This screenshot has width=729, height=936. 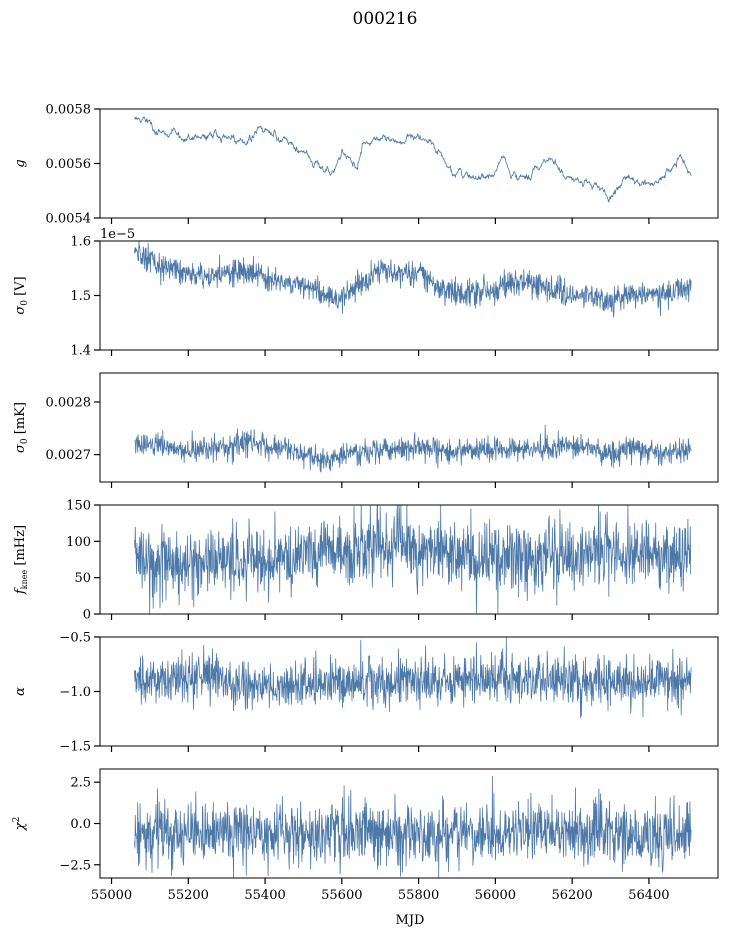 I want to click on panel-1: 0.0054 0.0056 0.0058 g, so click(x=366, y=165).